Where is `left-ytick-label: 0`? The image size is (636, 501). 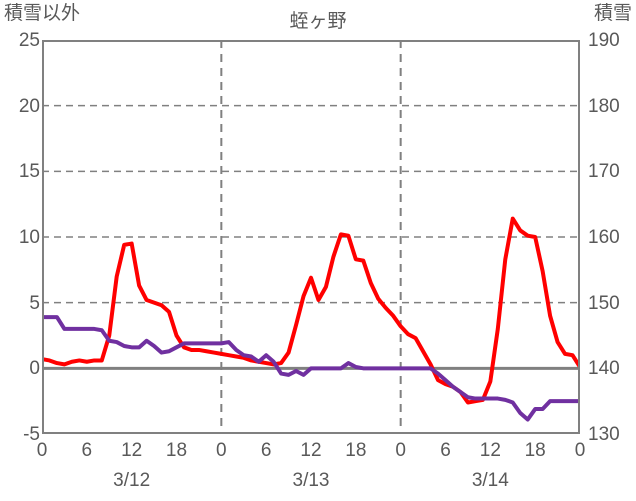 left-ytick-label: 0 is located at coordinates (34, 369).